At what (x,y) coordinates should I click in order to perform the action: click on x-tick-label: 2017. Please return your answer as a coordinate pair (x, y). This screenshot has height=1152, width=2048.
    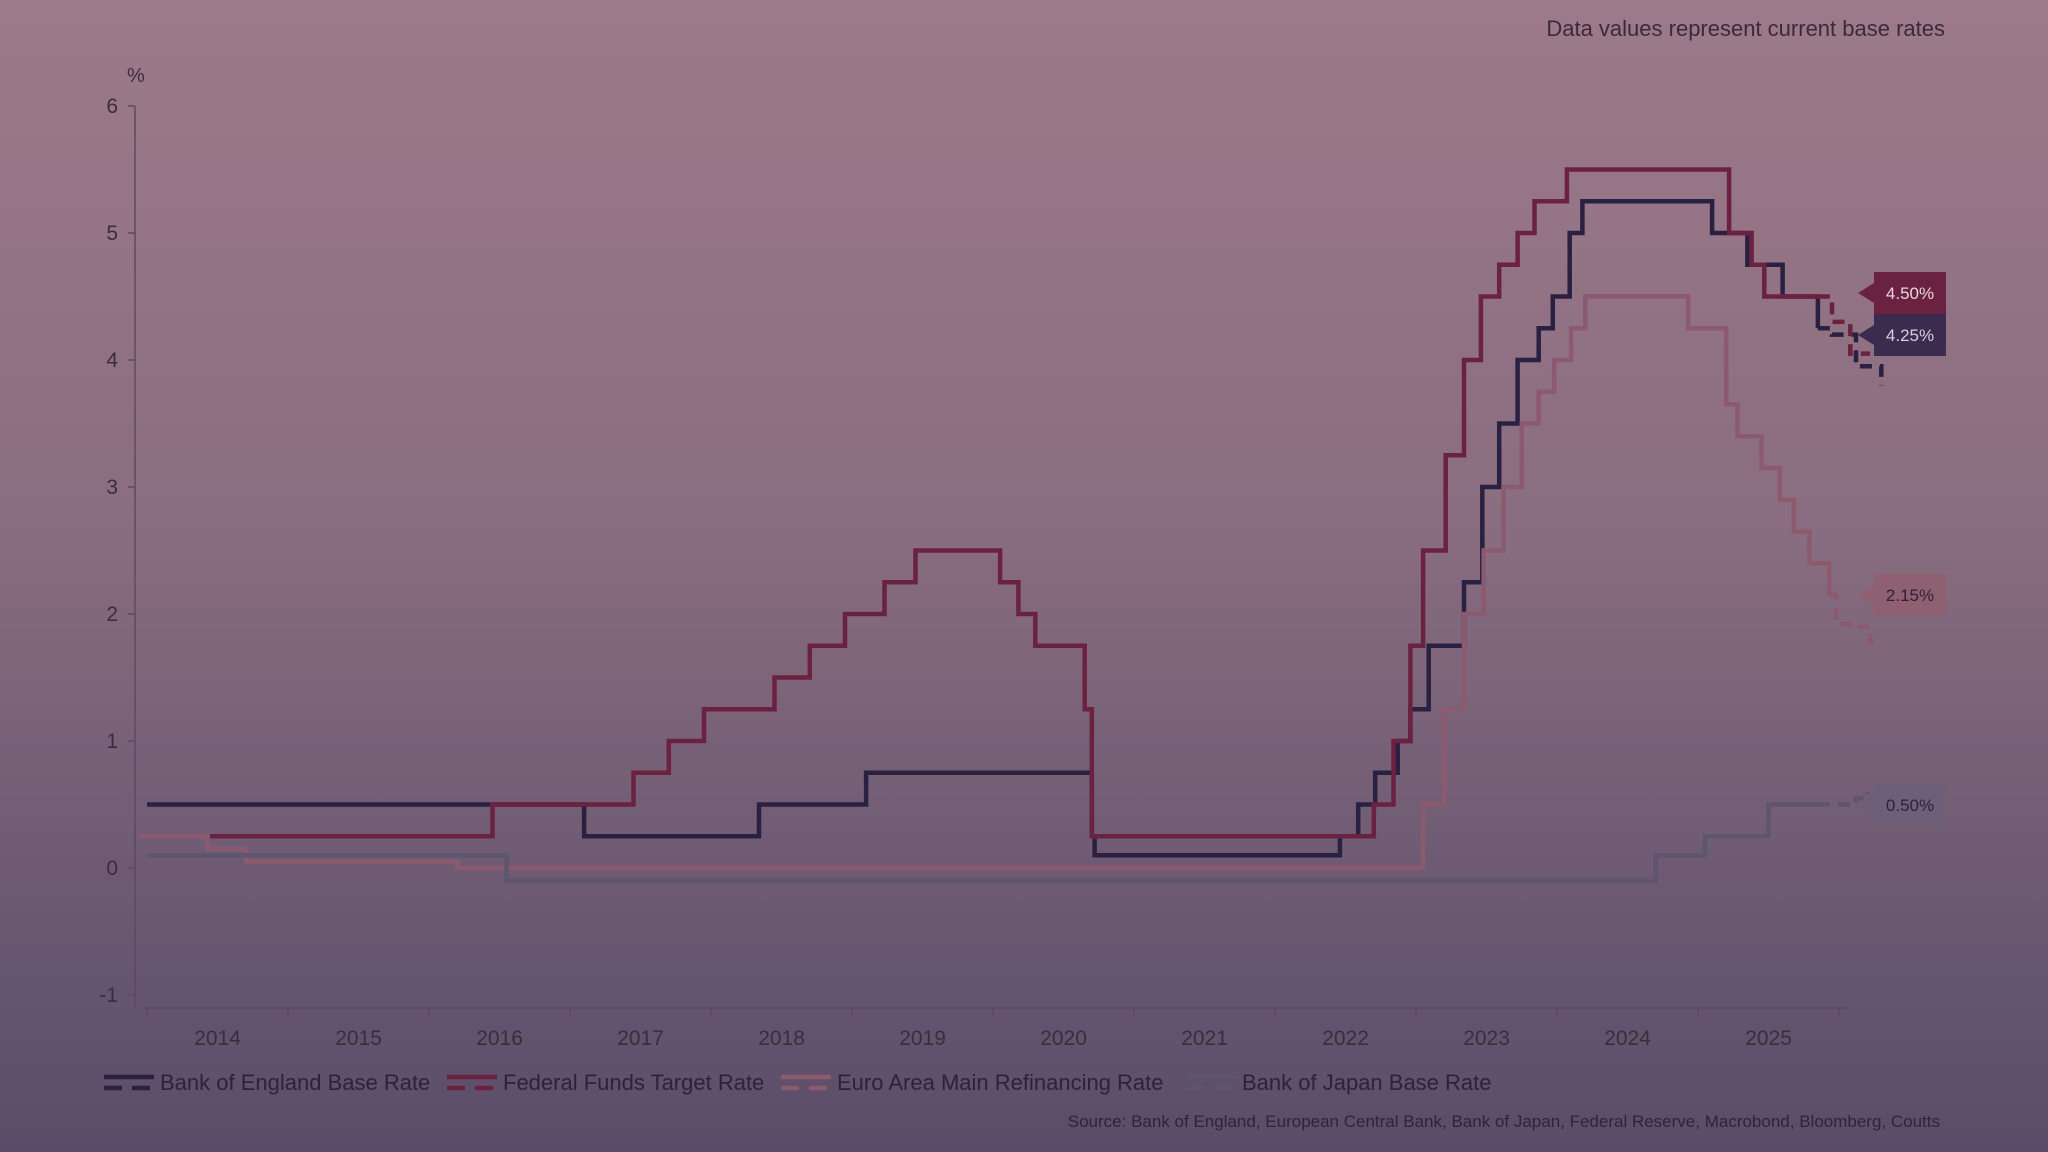
    Looking at the image, I should click on (640, 1038).